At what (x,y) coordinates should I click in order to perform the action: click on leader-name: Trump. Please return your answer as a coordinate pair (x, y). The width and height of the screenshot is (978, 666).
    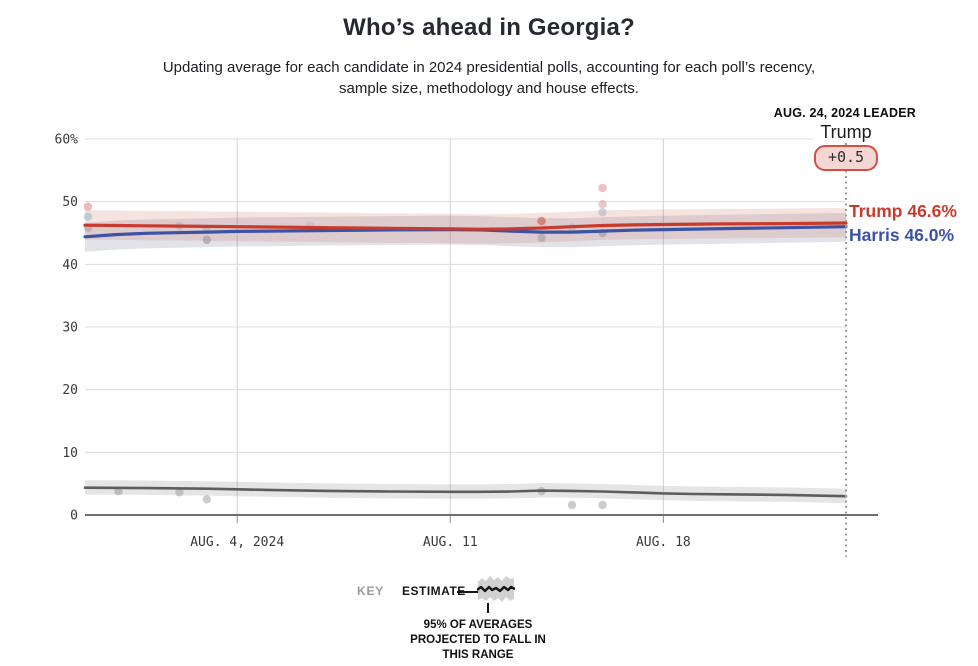
    Looking at the image, I should click on (846, 132).